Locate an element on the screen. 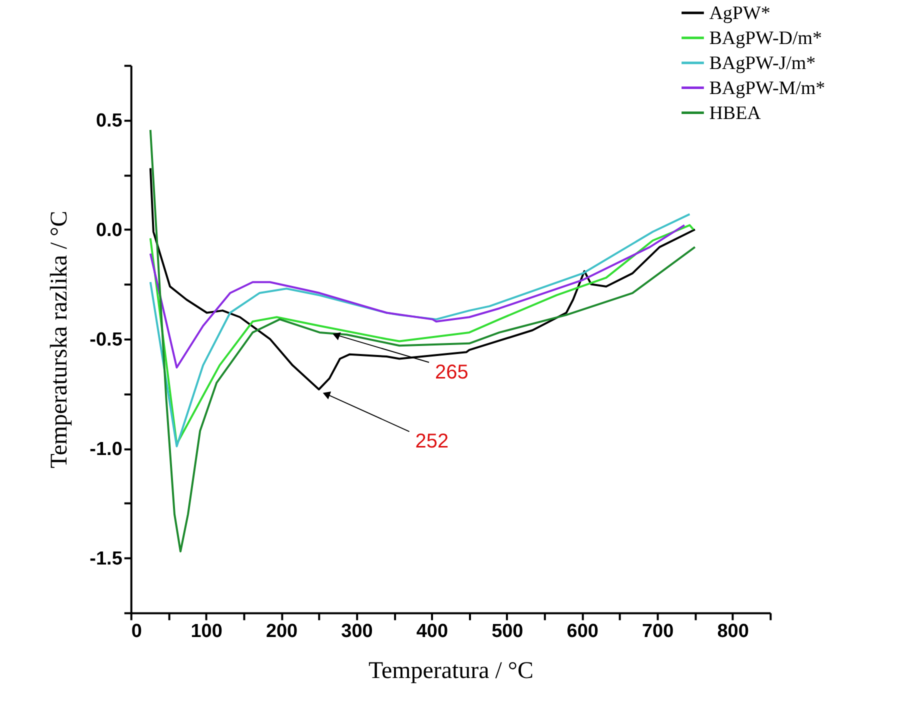  y-tick-label: -0.5 is located at coordinates (106, 340).